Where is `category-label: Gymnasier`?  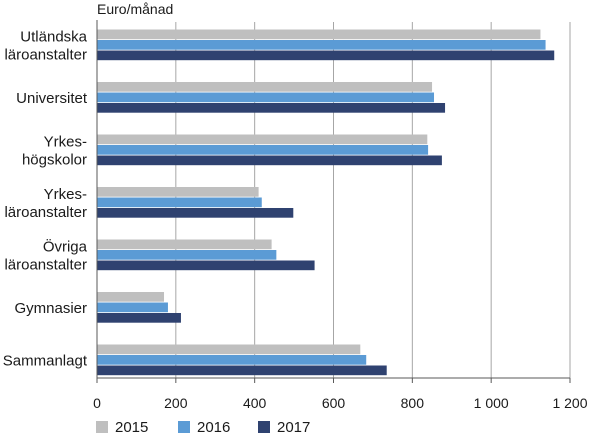
category-label: Gymnasier is located at coordinates (50, 308).